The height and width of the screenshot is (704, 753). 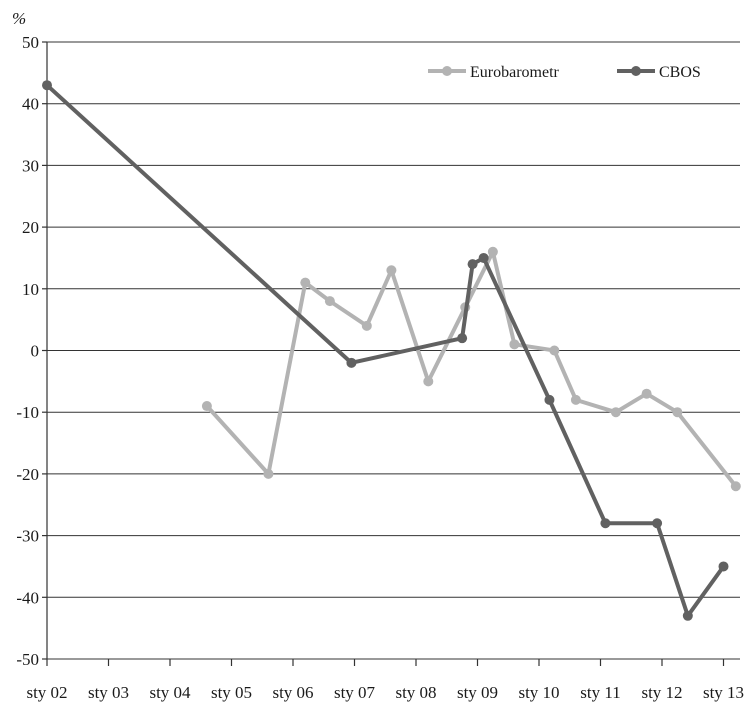 What do you see at coordinates (27, 597) in the screenshot?
I see `y-tick-label: -40` at bounding box center [27, 597].